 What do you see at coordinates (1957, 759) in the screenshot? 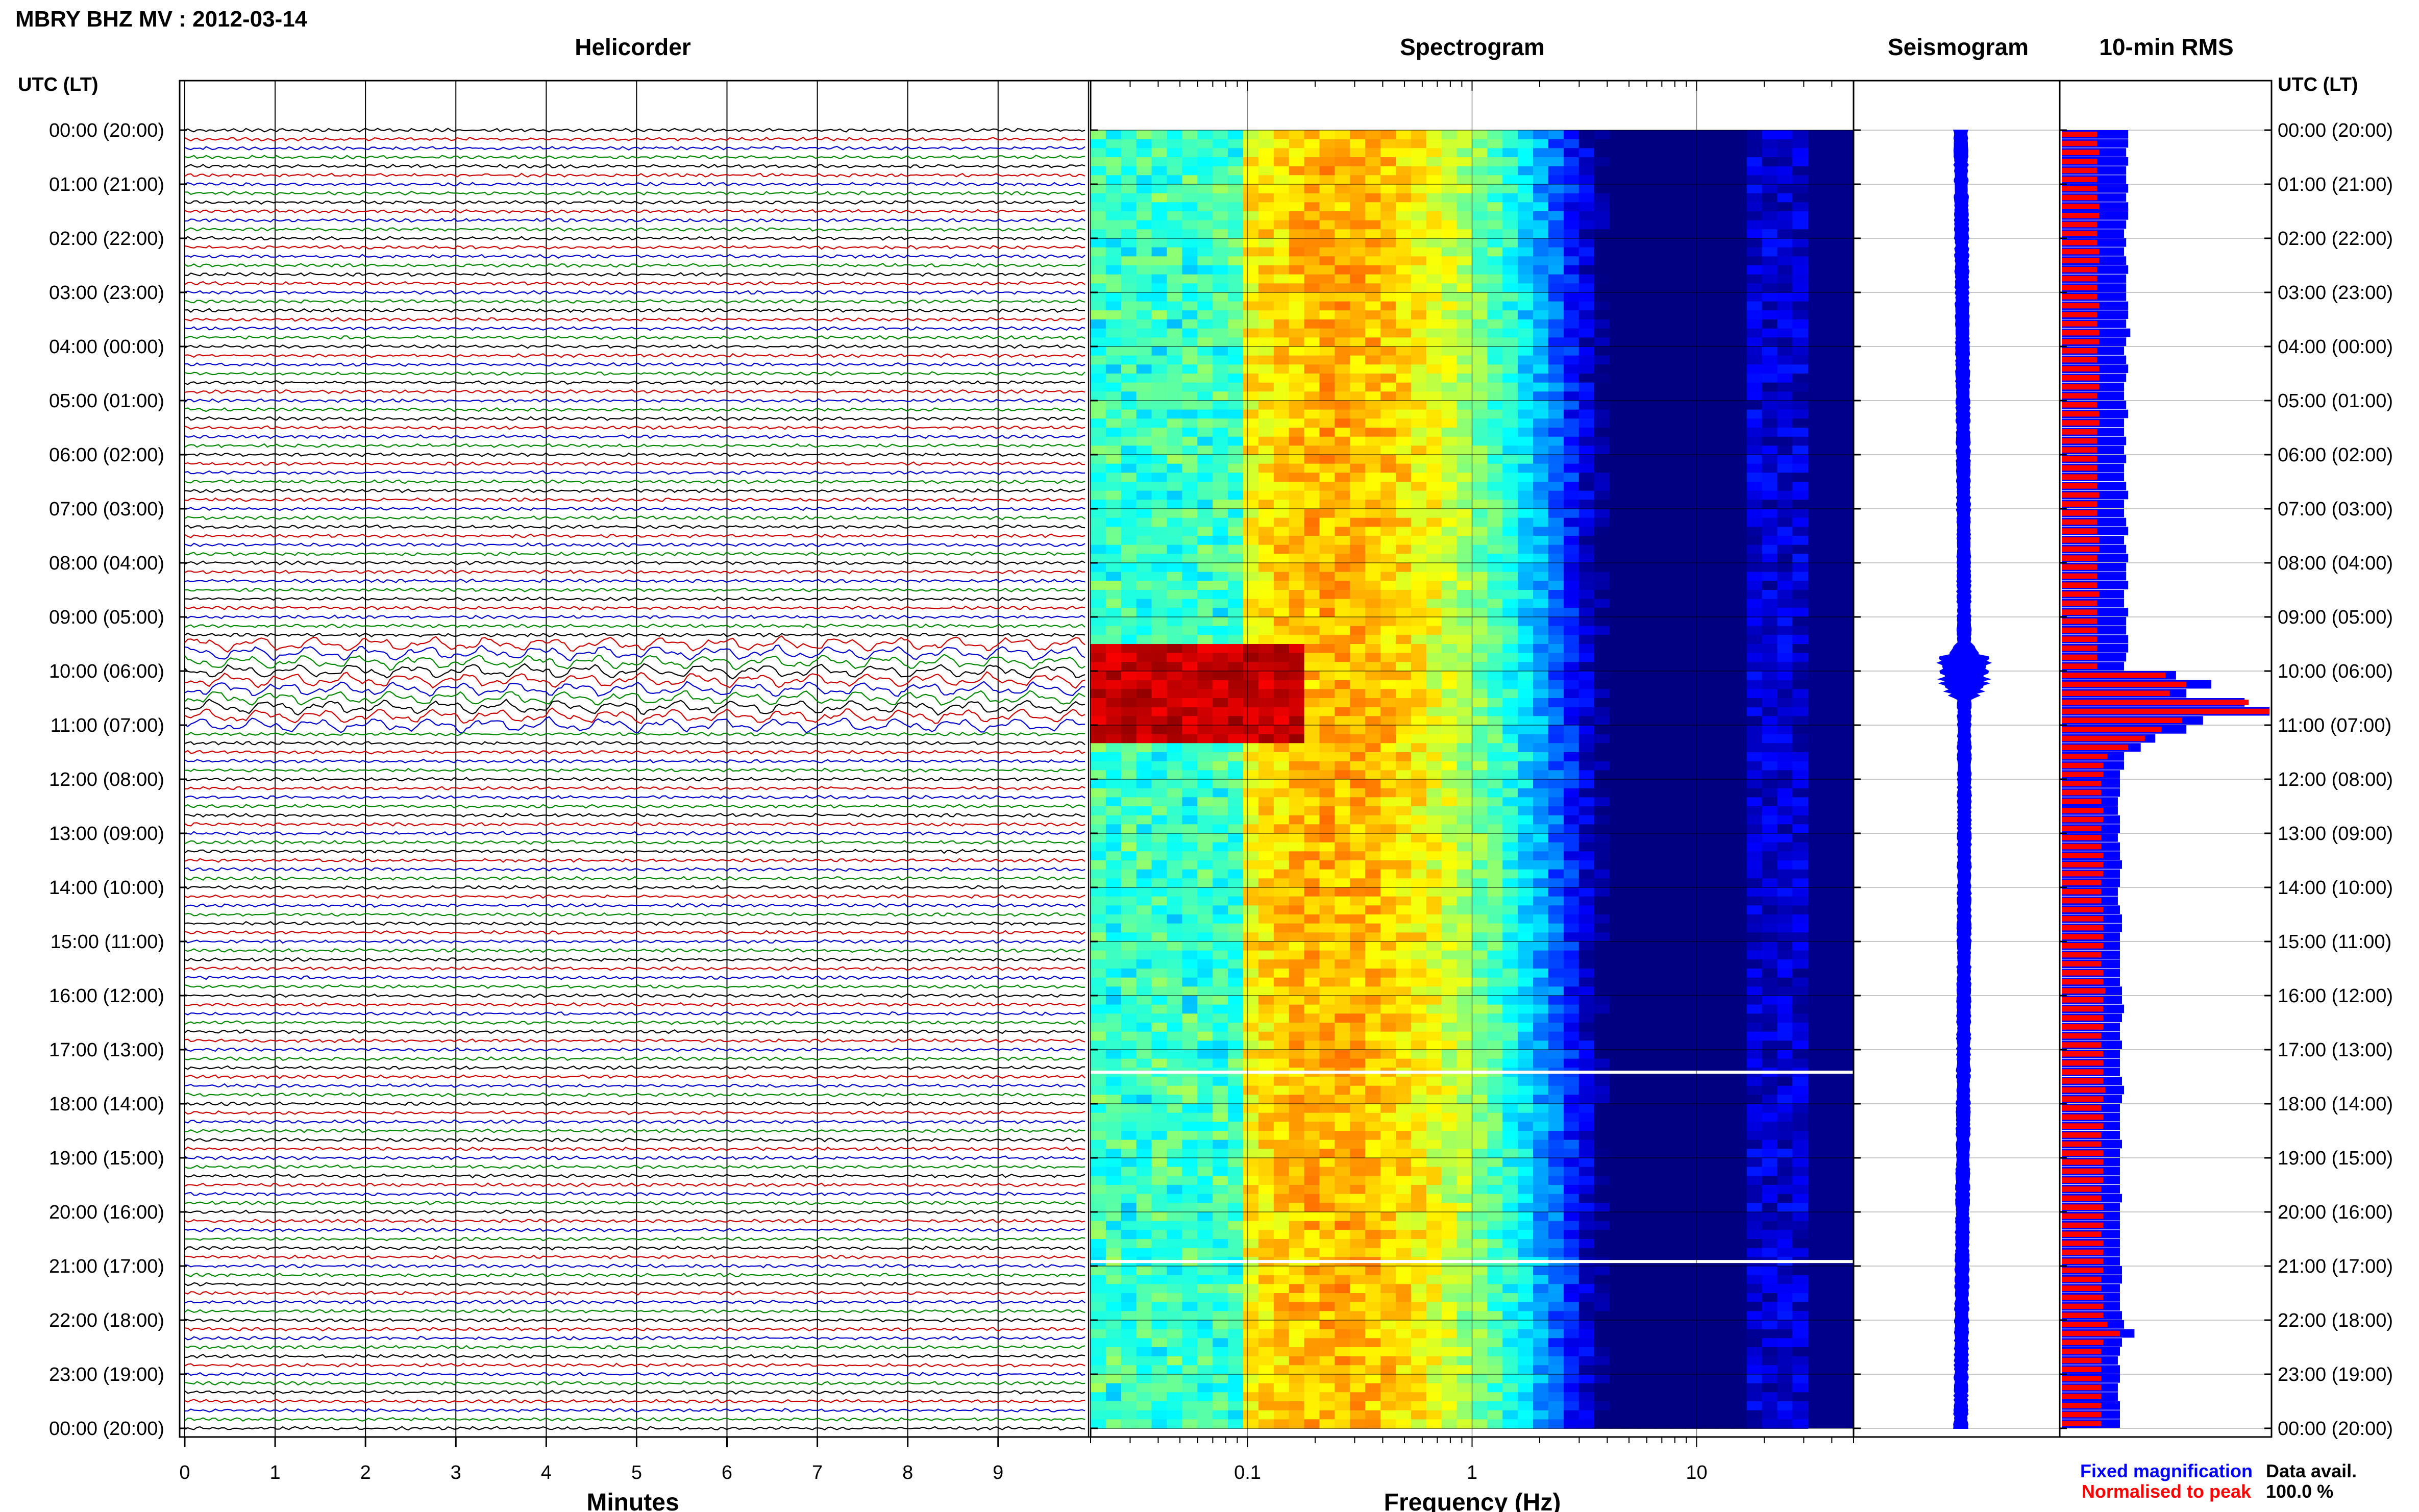
I see `seismogram-panel` at bounding box center [1957, 759].